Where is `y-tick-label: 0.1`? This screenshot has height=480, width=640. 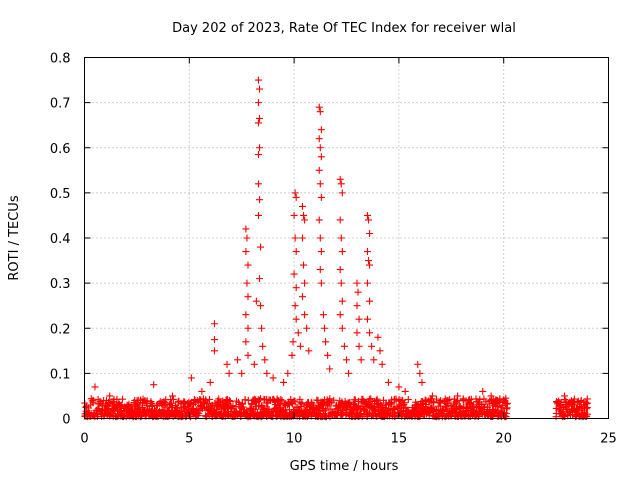
y-tick-label: 0.1 is located at coordinates (60, 374).